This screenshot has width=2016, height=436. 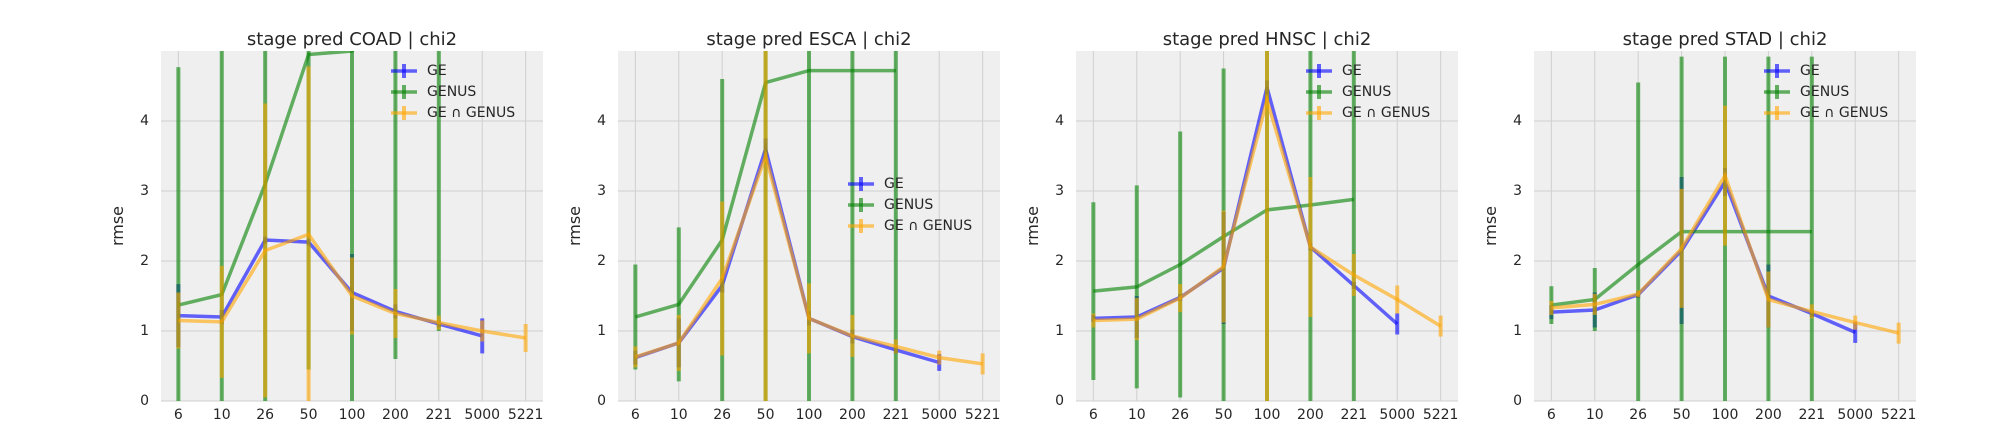 I want to click on chart-title: stage pred HNSC | chi2, so click(x=1267, y=39).